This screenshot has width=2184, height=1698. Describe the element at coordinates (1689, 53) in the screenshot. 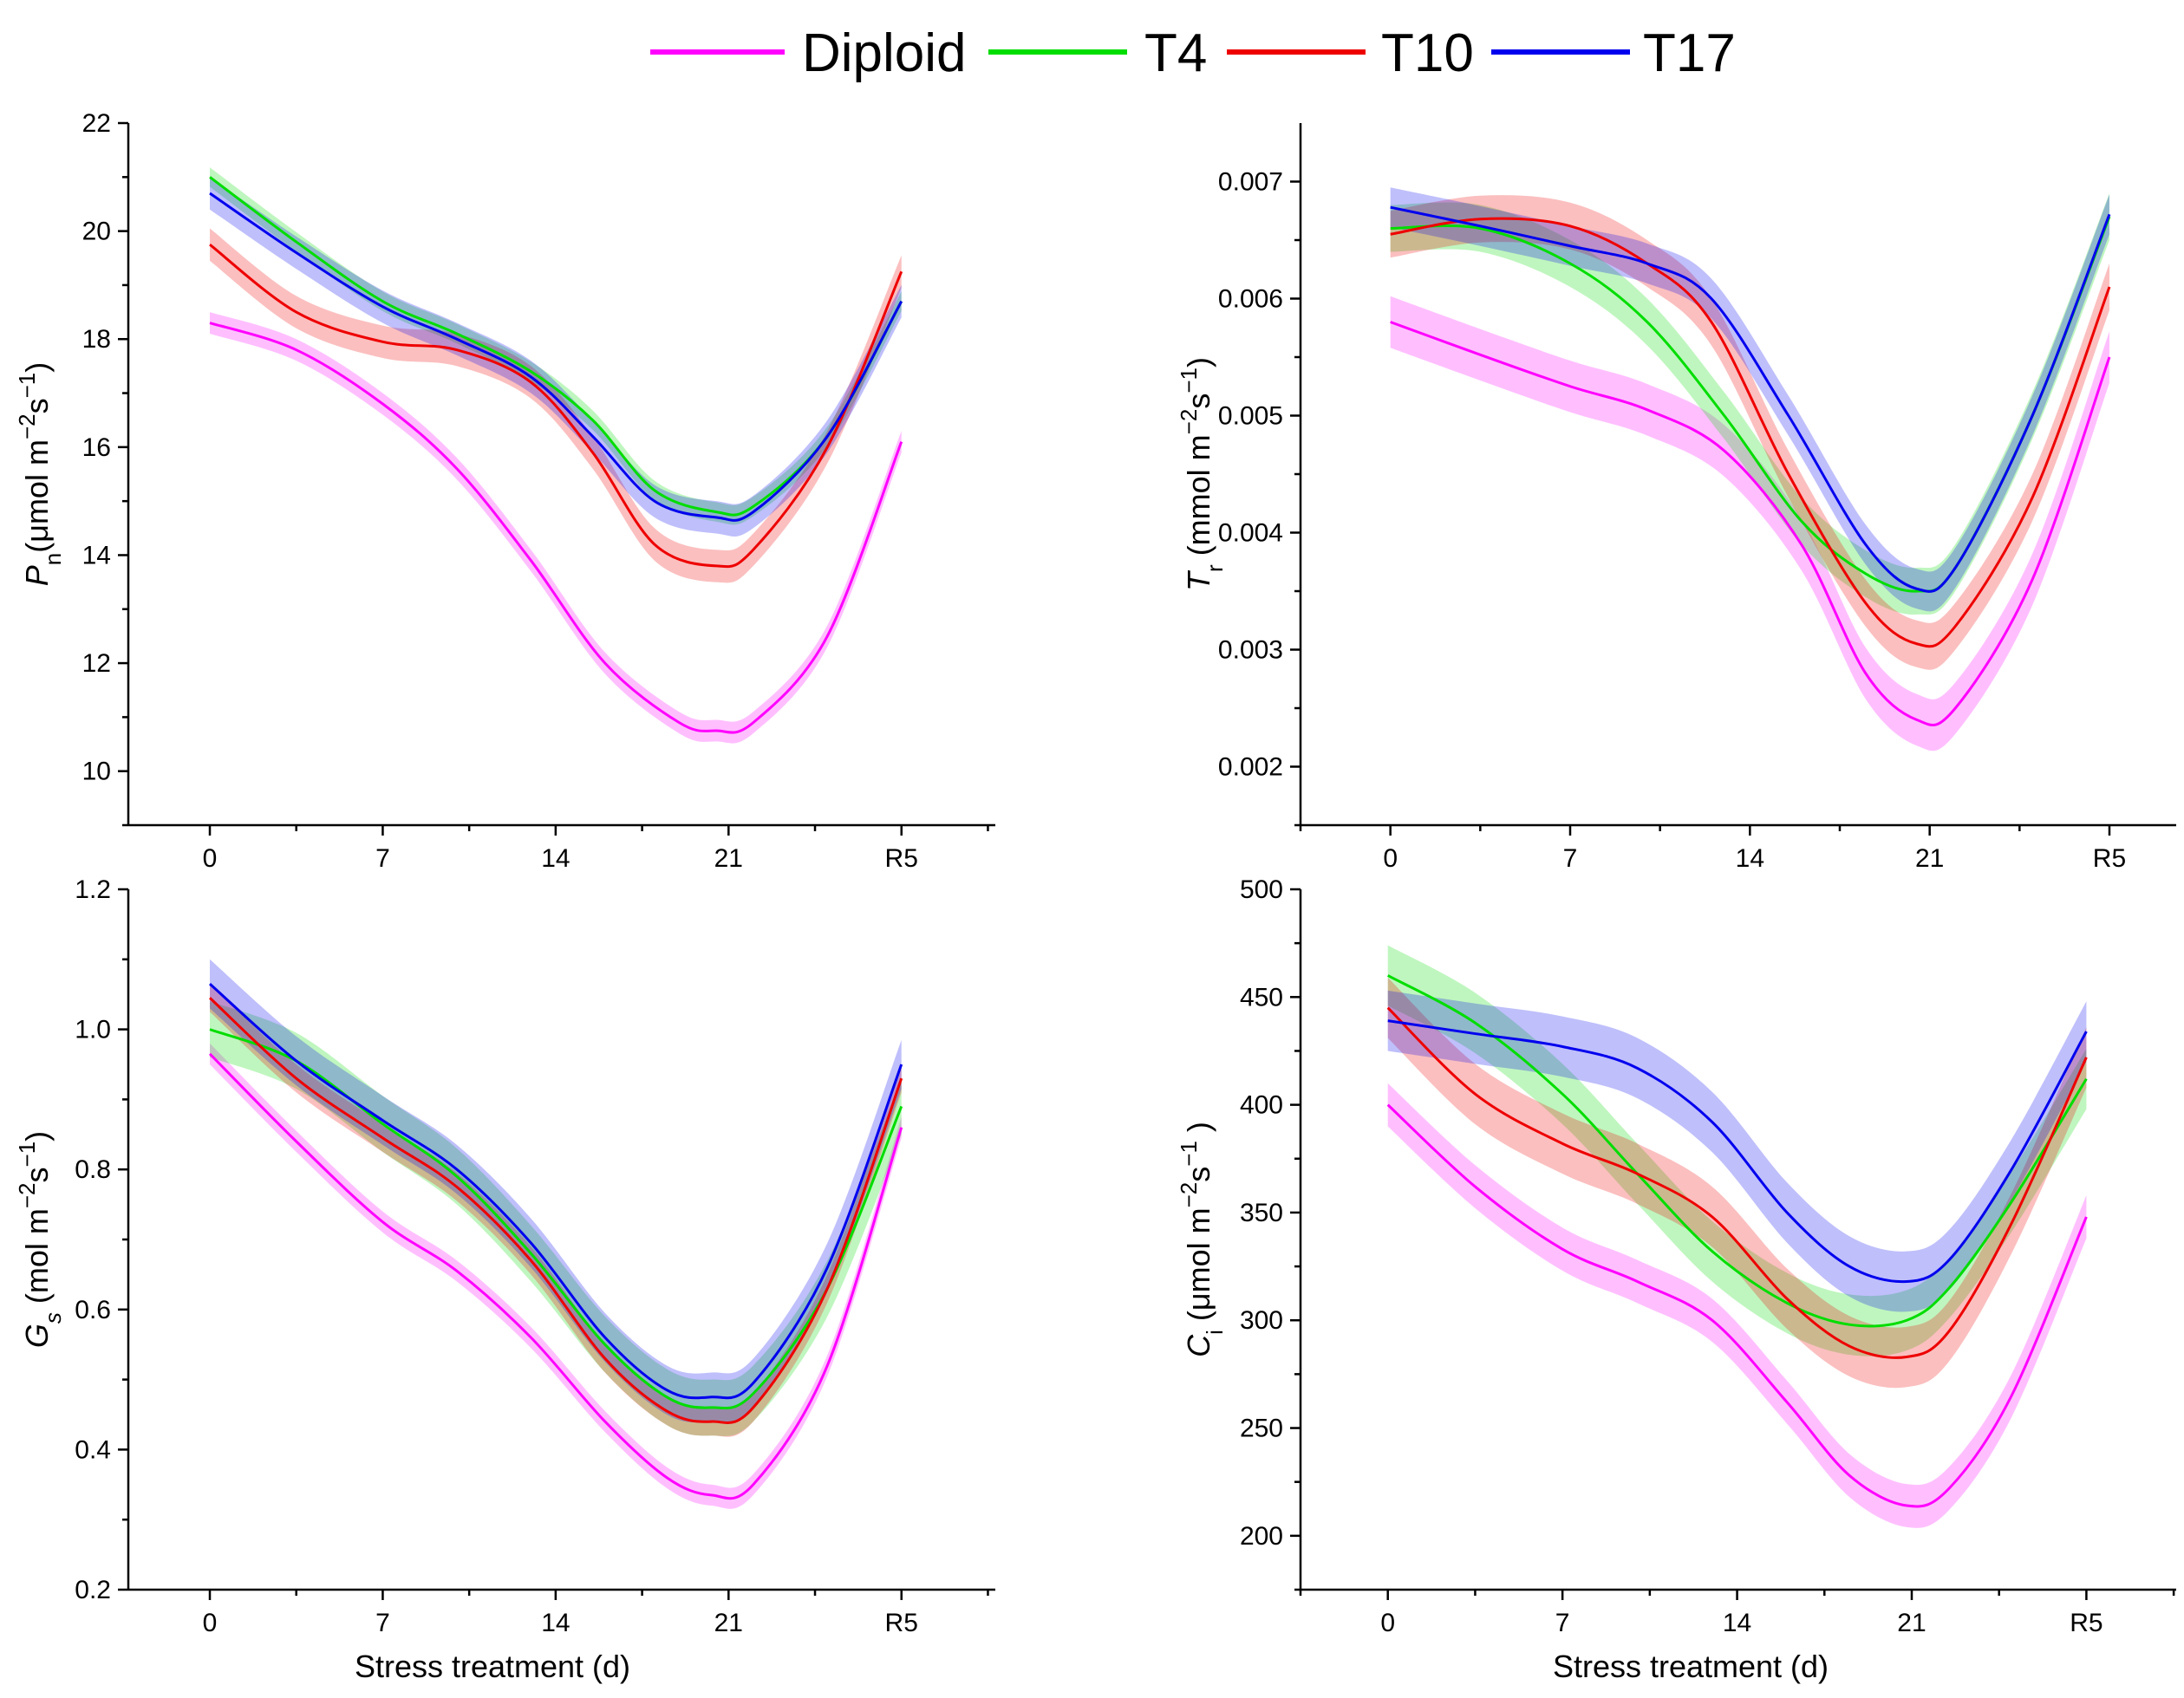

I see `legend-label-t17: T17` at that location.